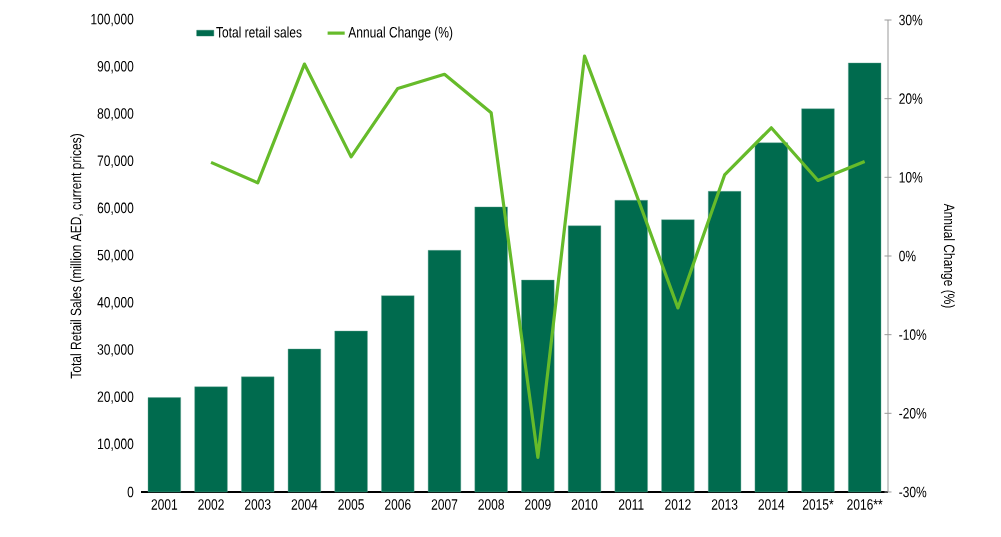 The height and width of the screenshot is (537, 1001). I want to click on y2-tick-label: 0%, so click(907, 256).